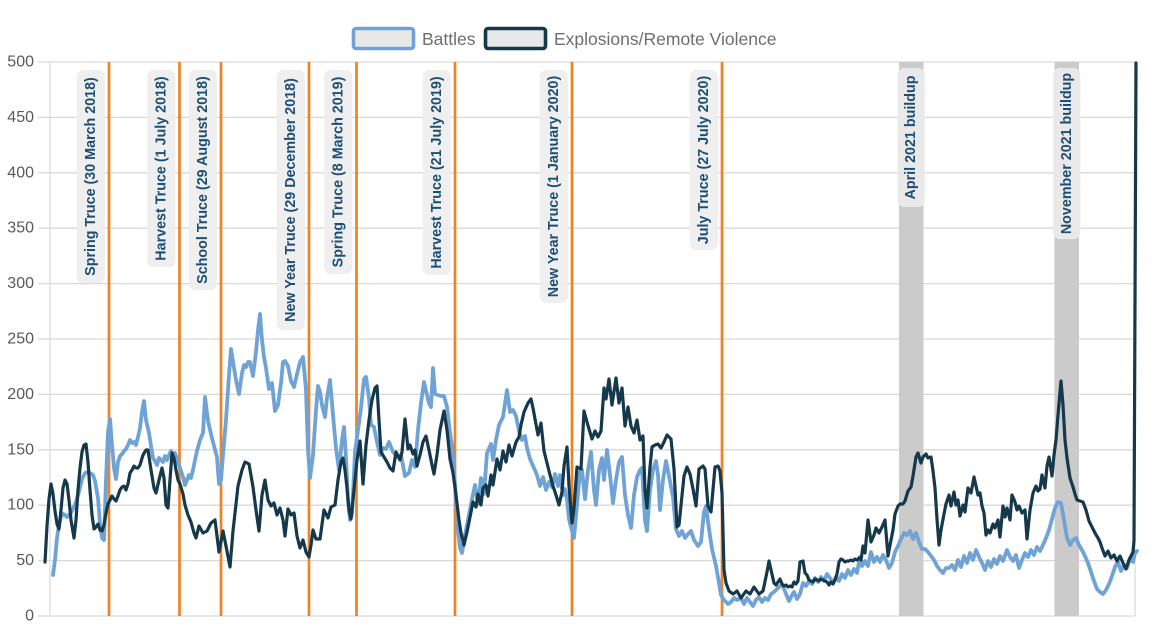 Image resolution: width=1155 pixels, height=635 pixels. I want to click on svg-text: 50, so click(25, 560).